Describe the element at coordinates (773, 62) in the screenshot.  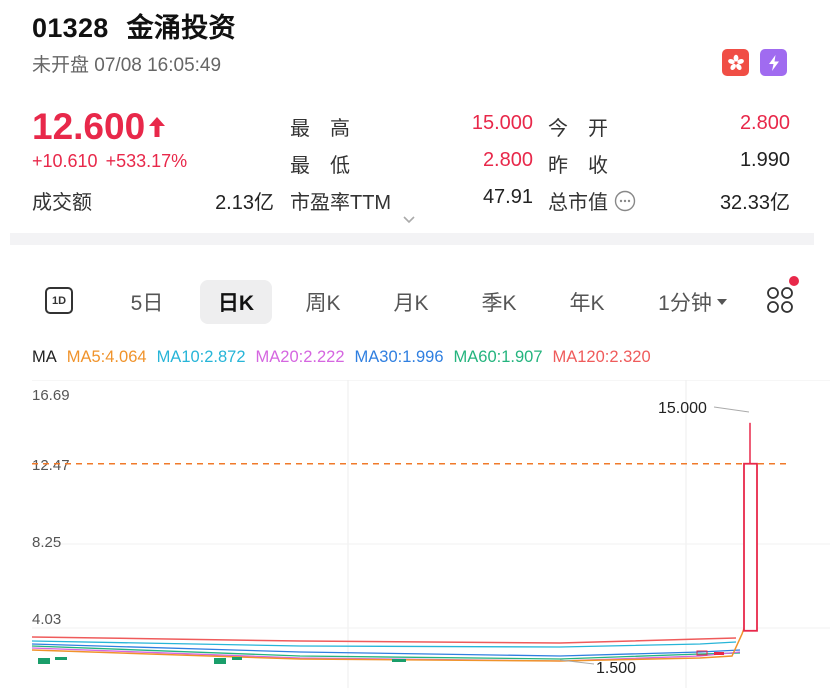
I see `lightning-icon` at that location.